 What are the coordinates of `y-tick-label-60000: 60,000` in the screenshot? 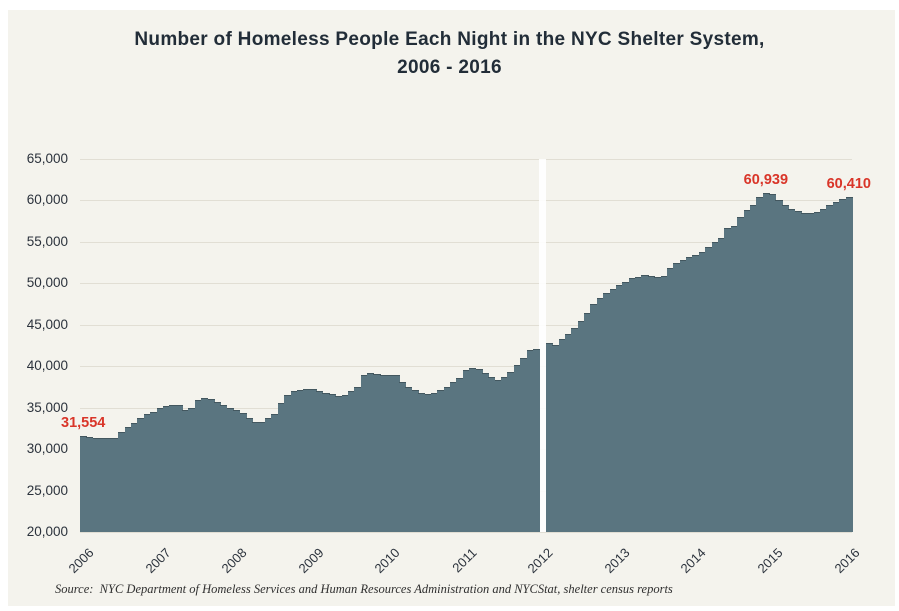 It's located at (47, 200).